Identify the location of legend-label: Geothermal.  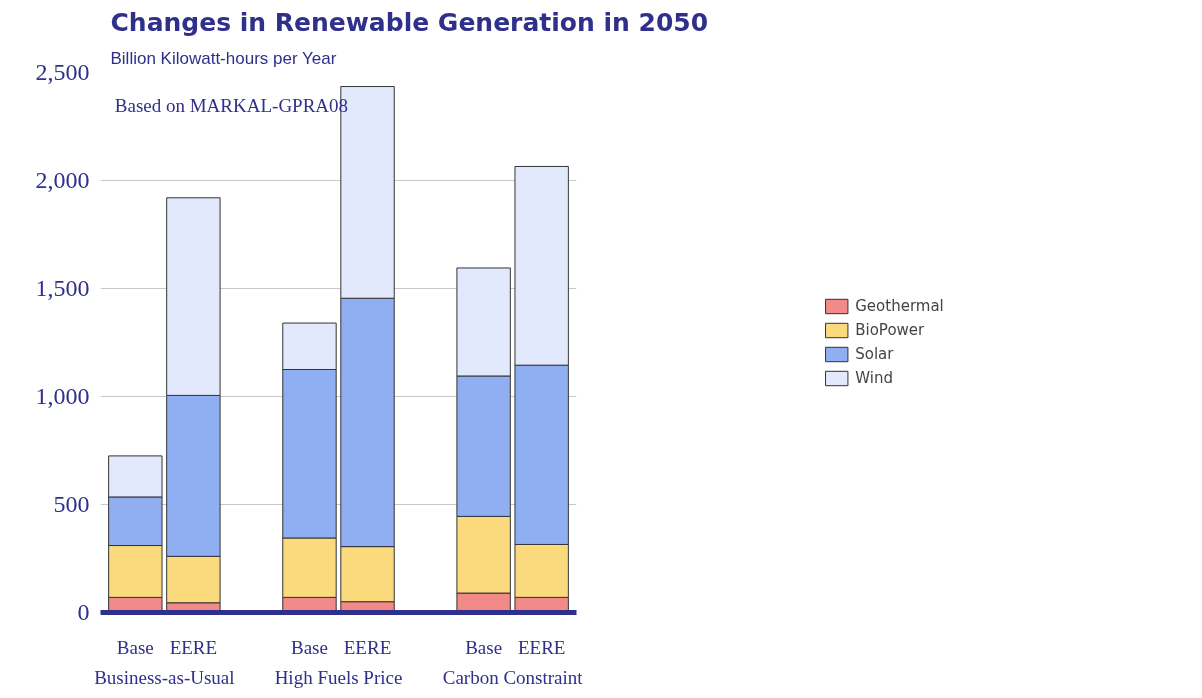
(899, 306).